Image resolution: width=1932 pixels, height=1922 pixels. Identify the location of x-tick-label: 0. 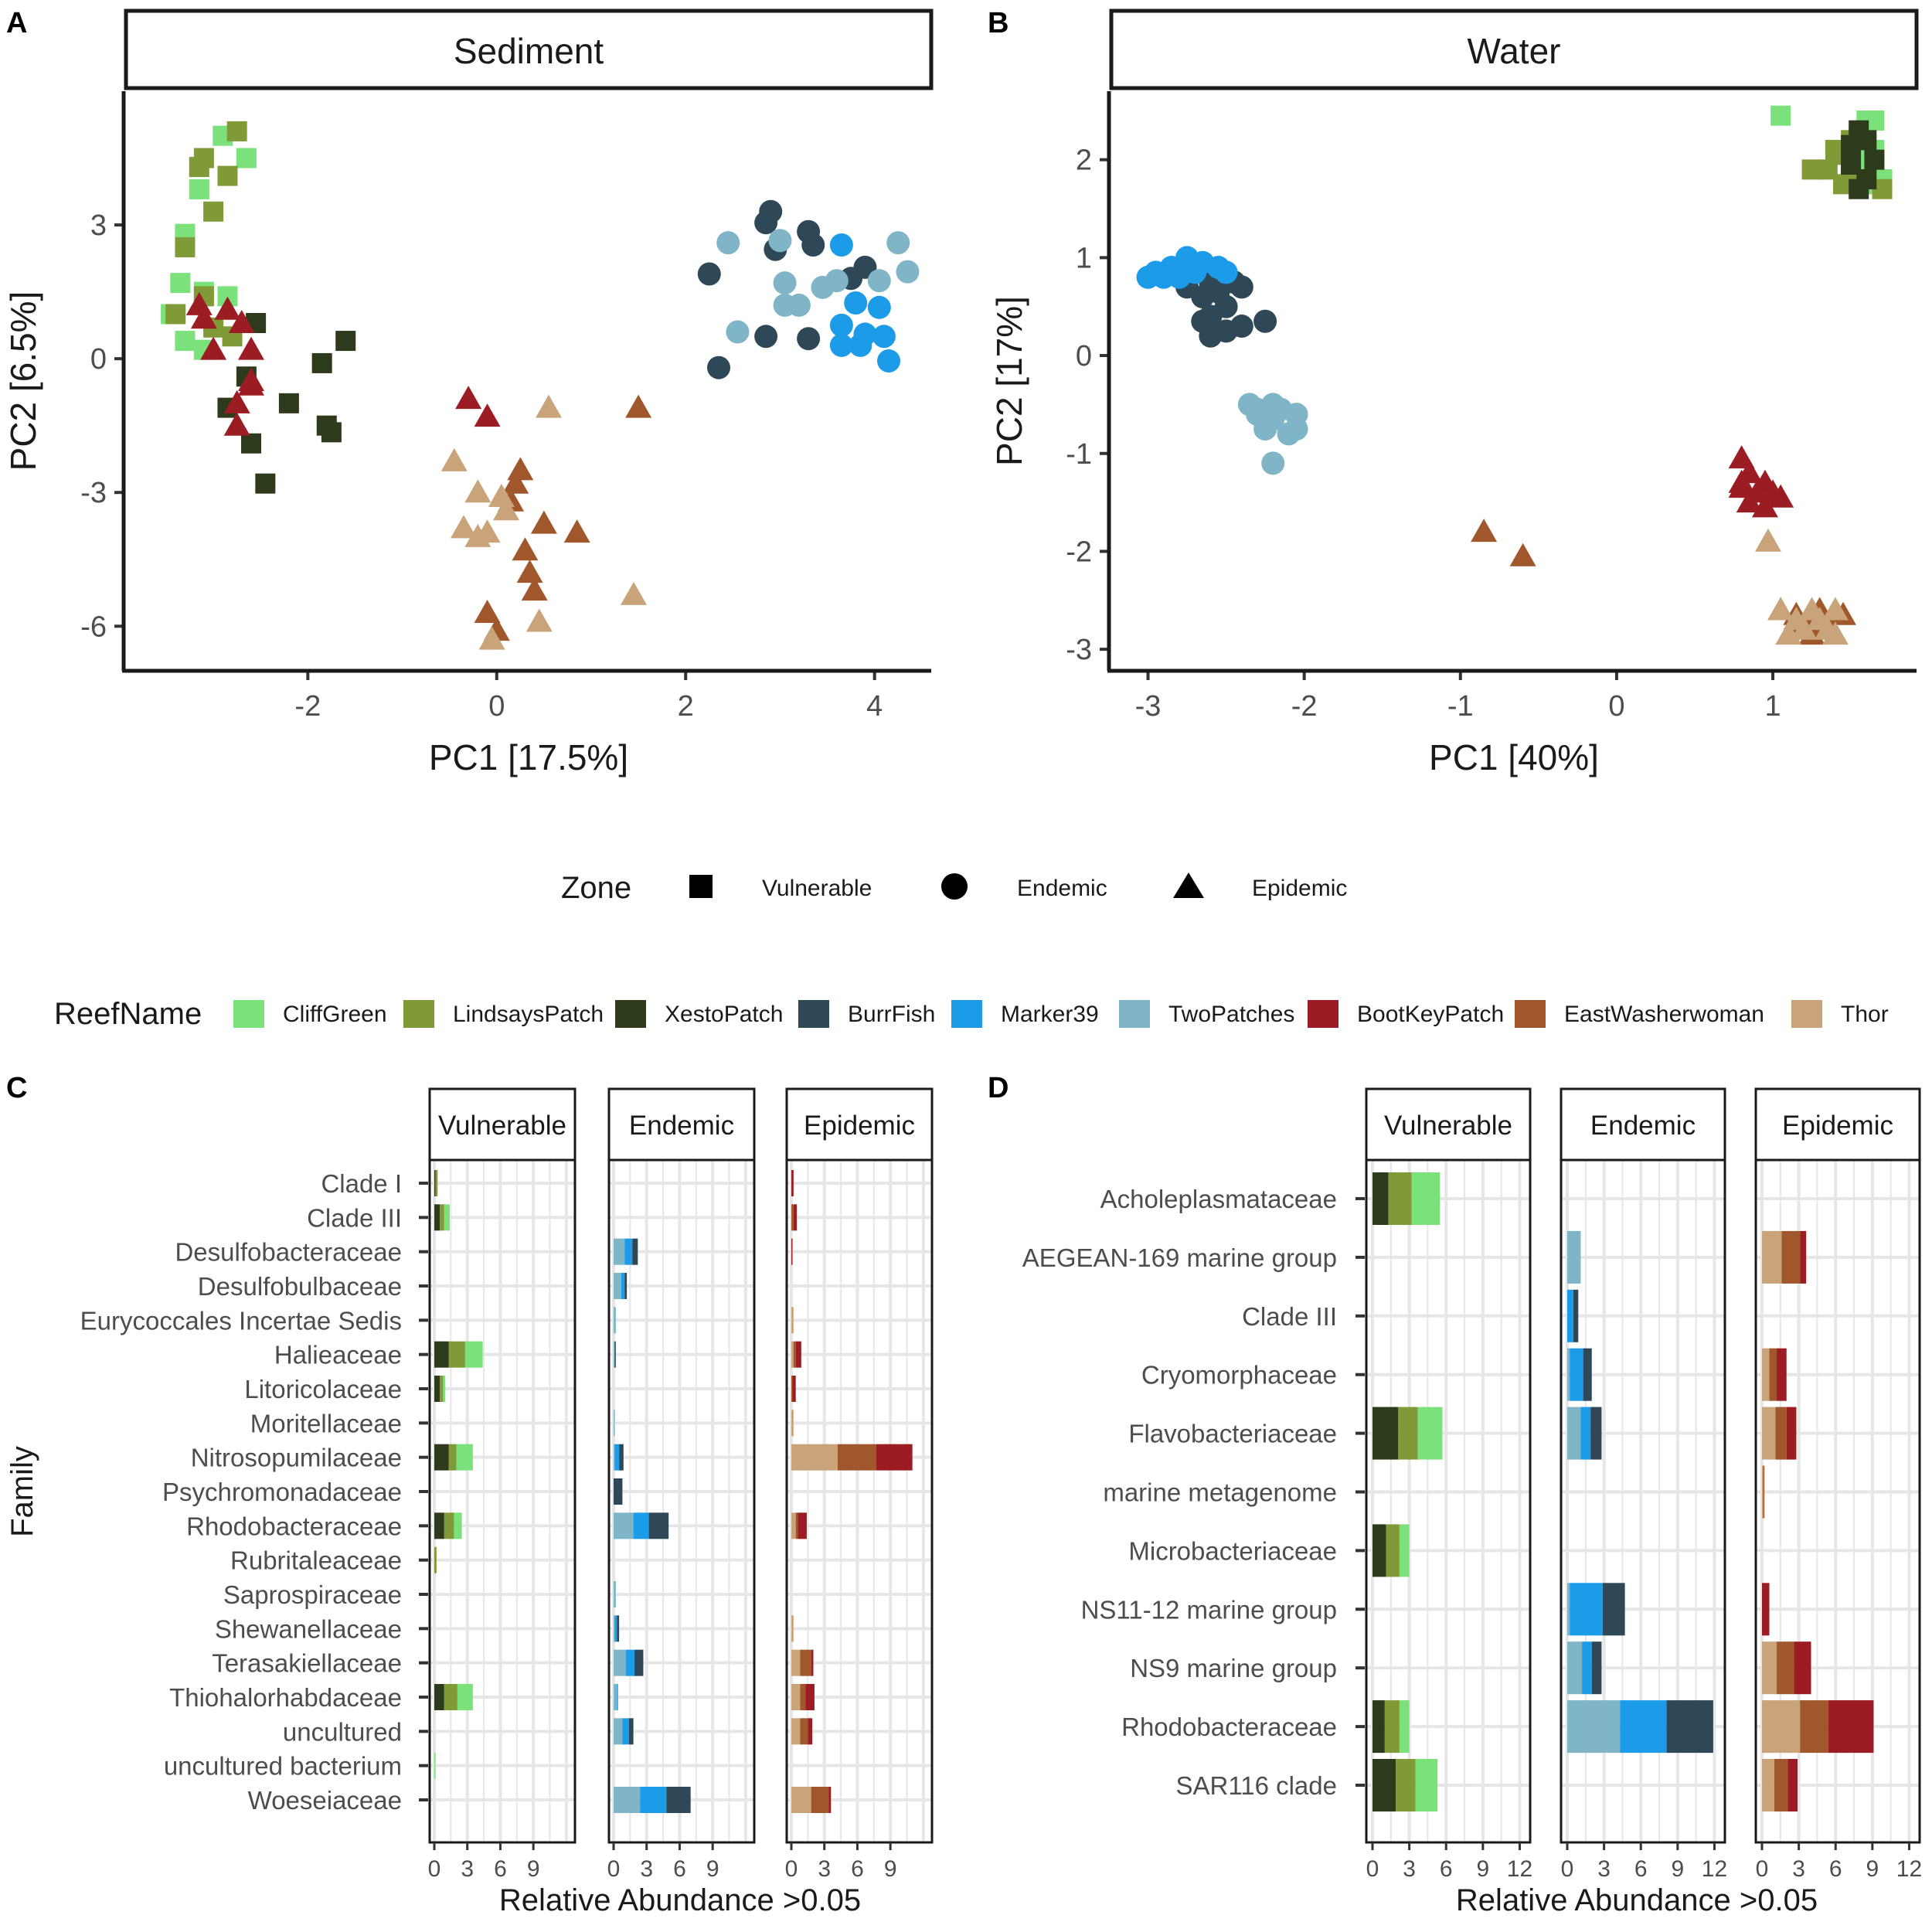
(1763, 1869).